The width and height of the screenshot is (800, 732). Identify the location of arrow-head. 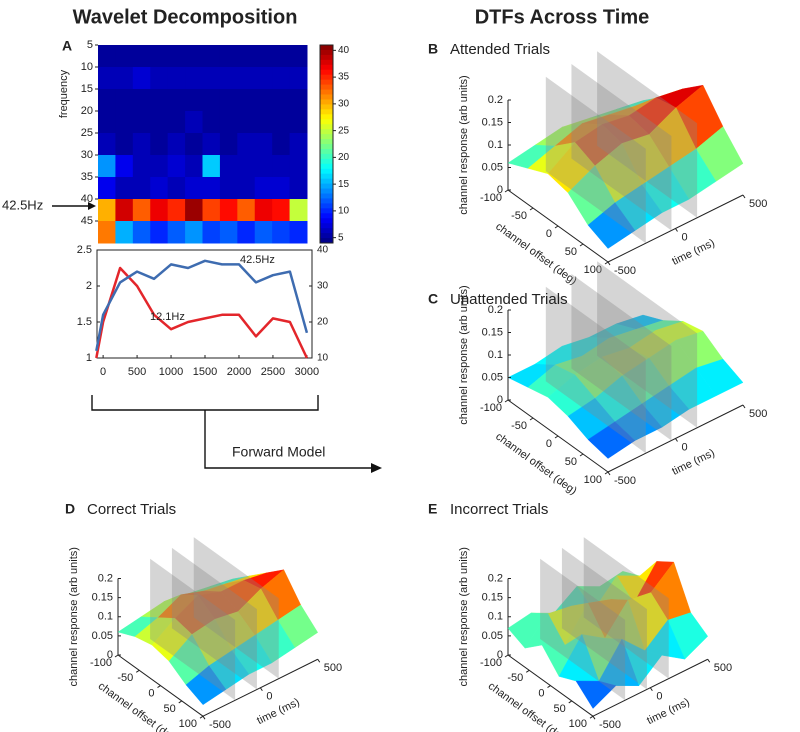
(376, 468).